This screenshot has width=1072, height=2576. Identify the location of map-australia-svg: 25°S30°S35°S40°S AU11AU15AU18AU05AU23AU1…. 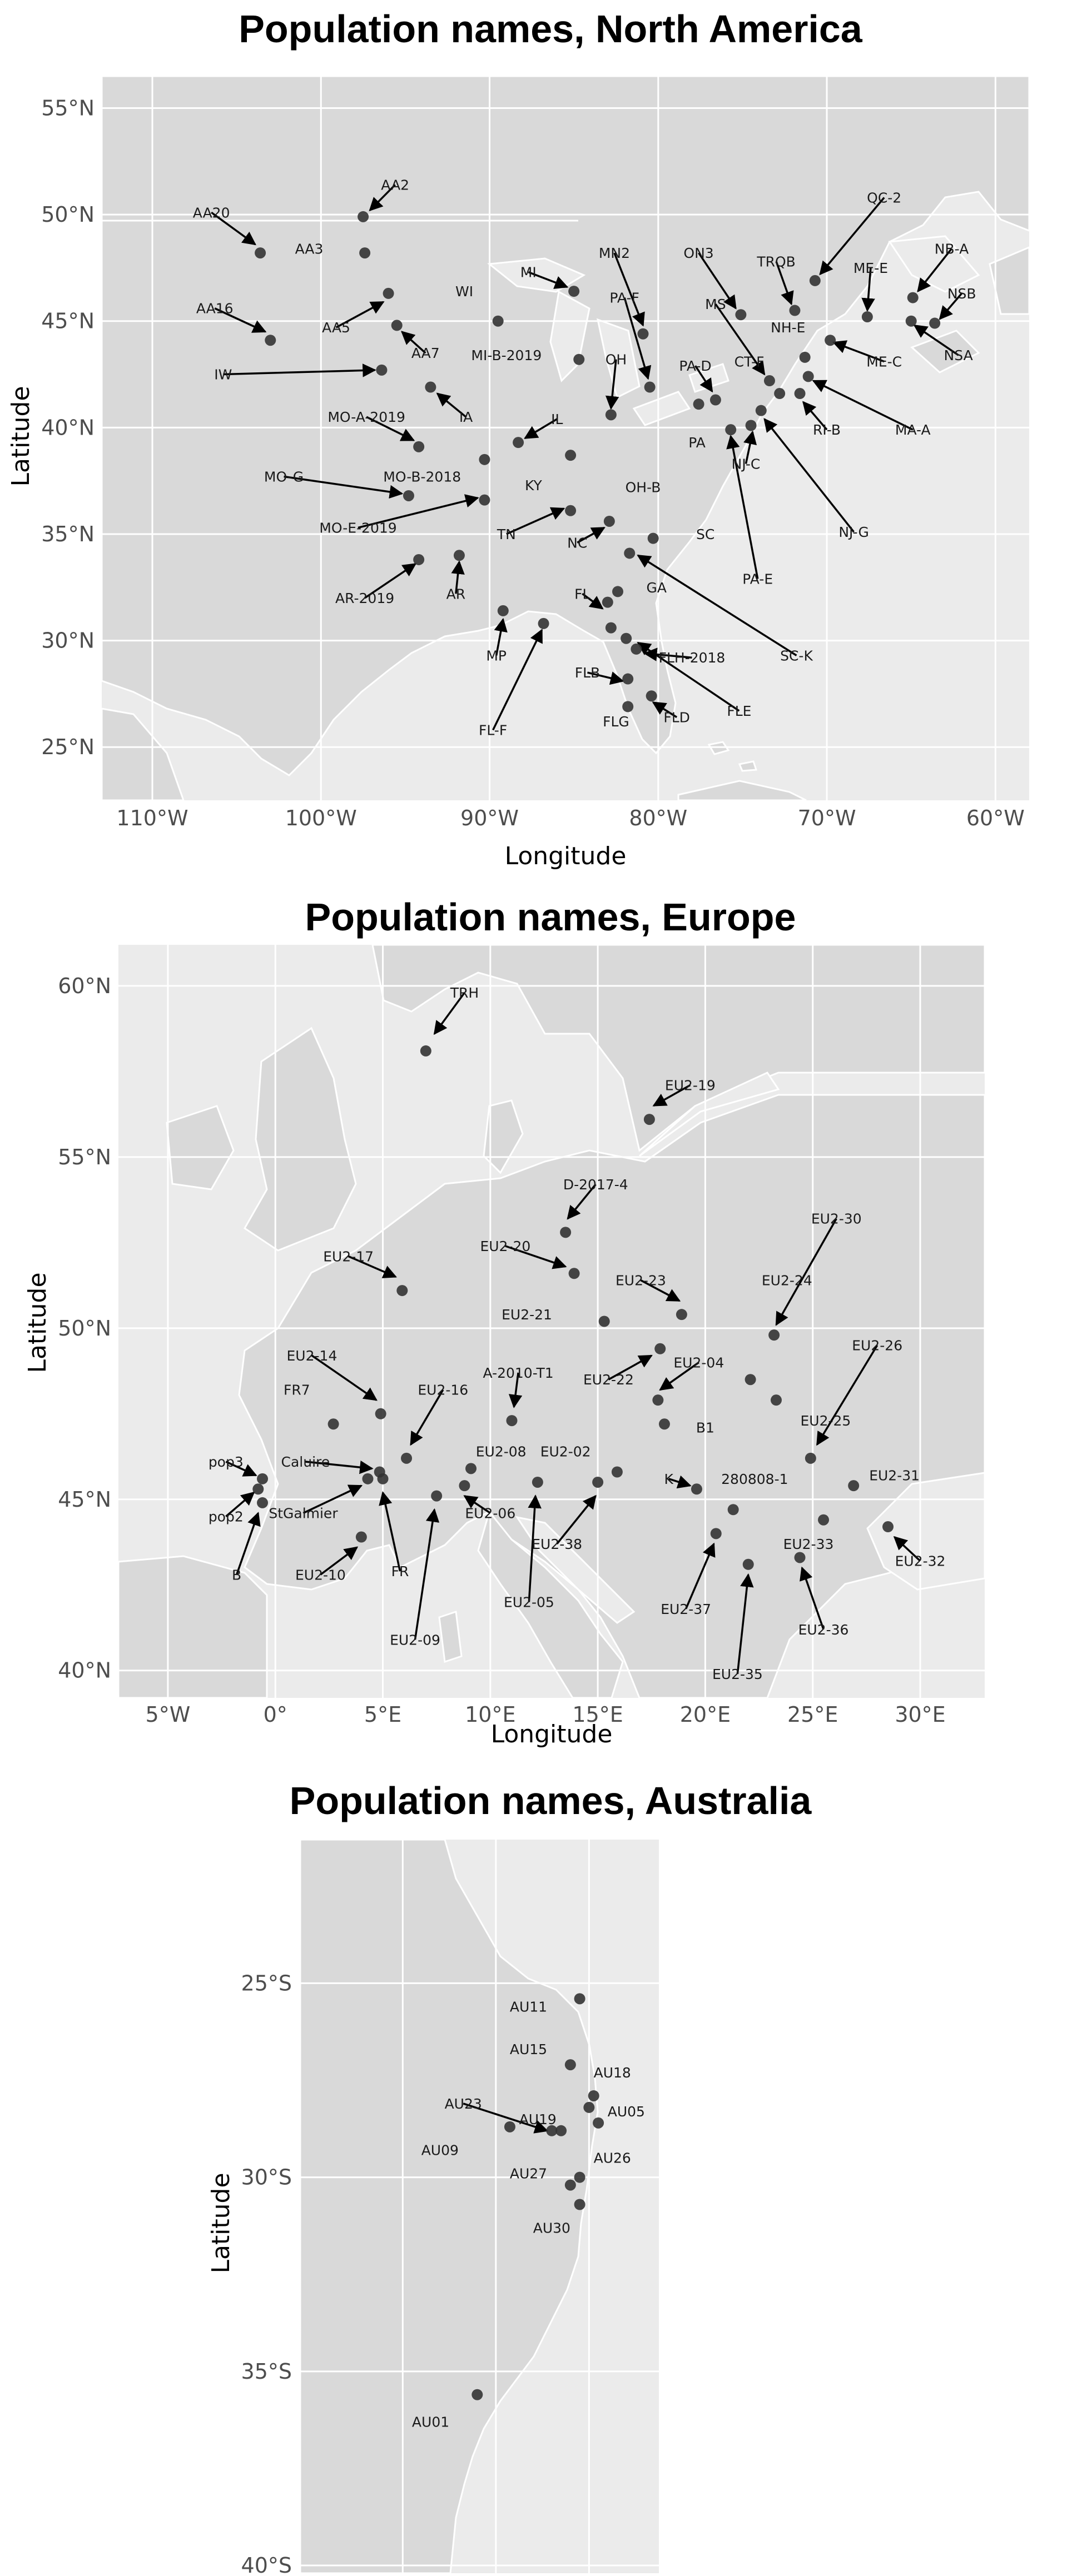
(433, 2207).